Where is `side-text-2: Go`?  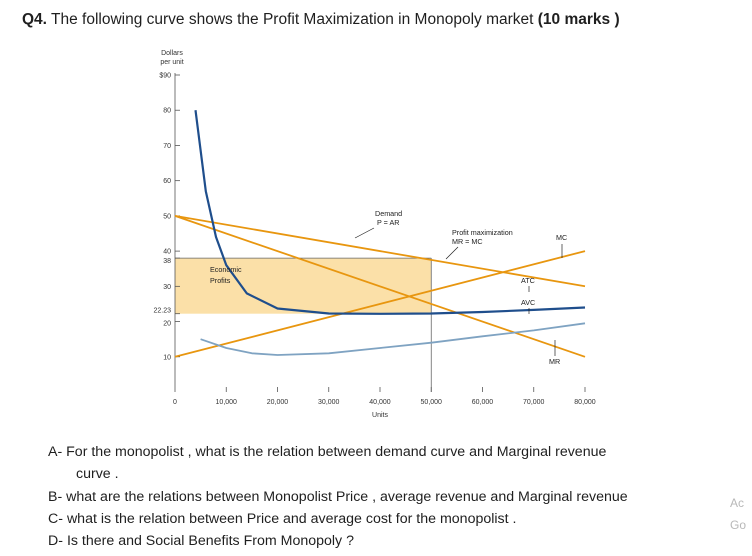
side-text-2: Go is located at coordinates (738, 525).